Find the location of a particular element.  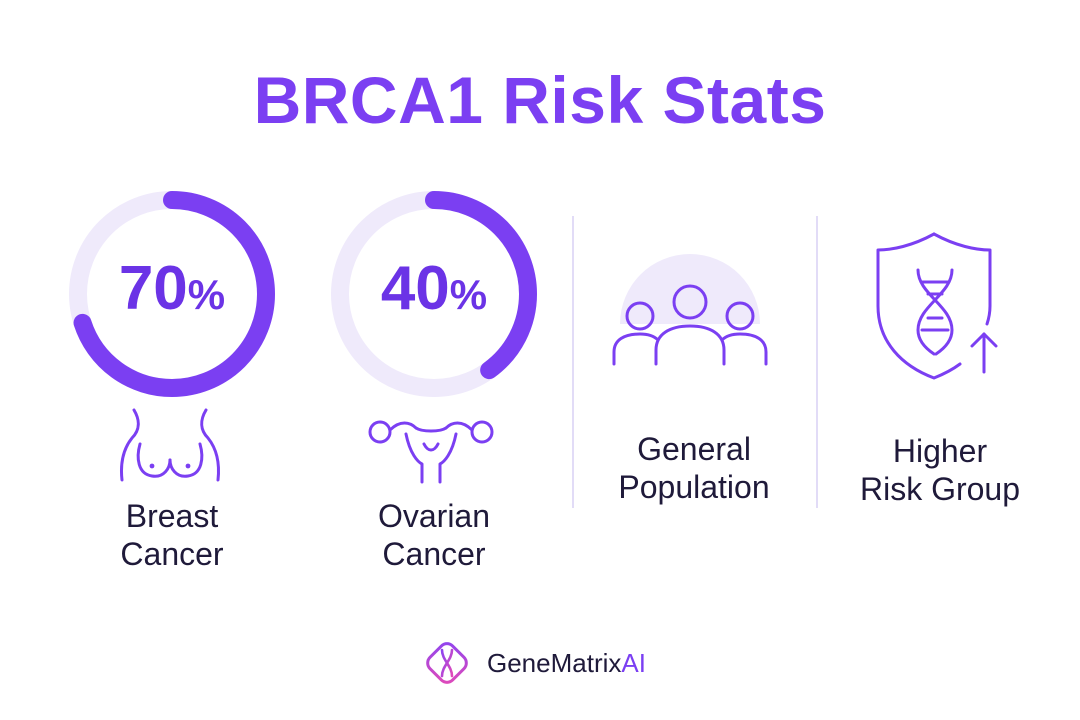

breast-cancer-percent: 70 is located at coordinates (153, 288).